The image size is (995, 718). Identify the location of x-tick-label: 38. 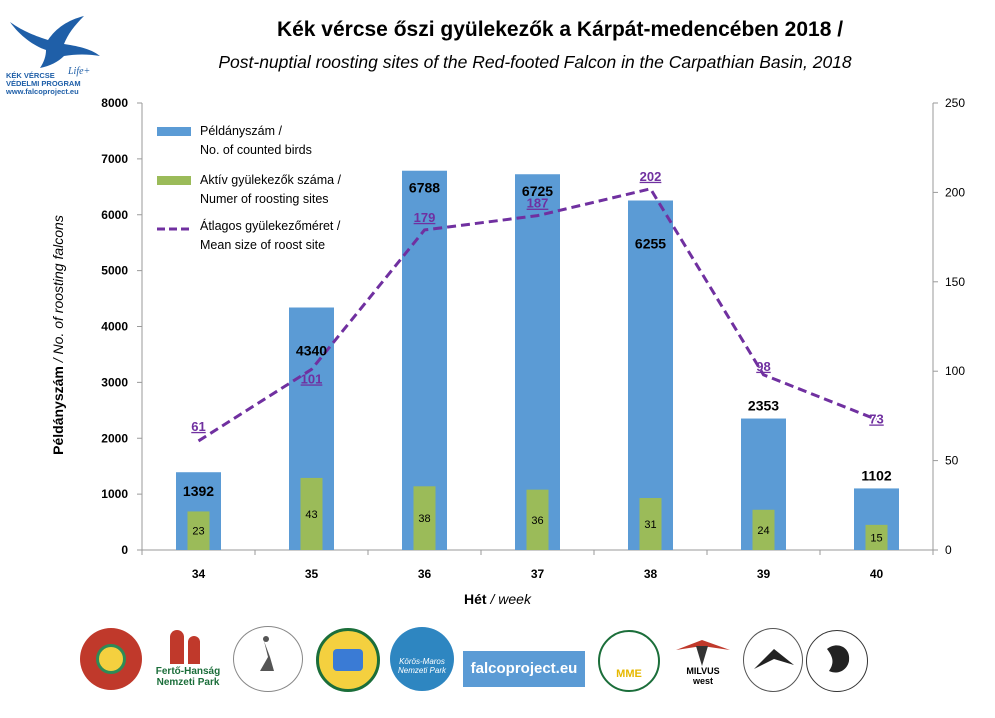
(651, 574).